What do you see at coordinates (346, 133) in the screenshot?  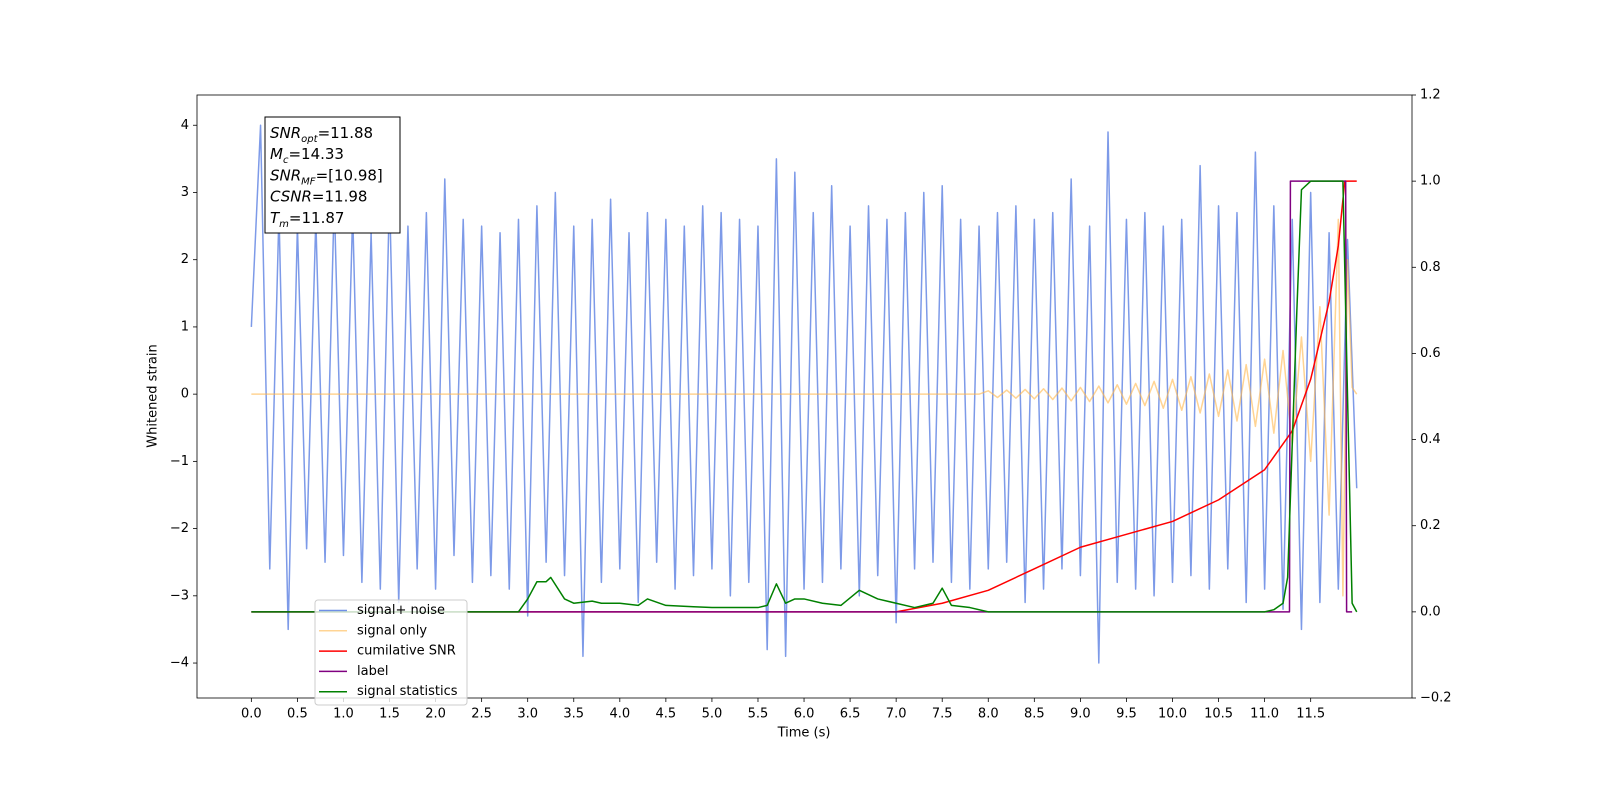 I see `annotation-value: =11.88` at bounding box center [346, 133].